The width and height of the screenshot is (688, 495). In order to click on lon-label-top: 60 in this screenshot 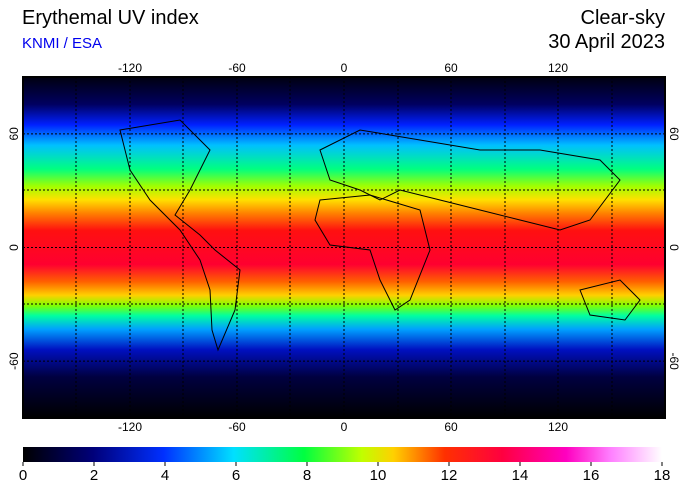, I will do `click(451, 68)`.